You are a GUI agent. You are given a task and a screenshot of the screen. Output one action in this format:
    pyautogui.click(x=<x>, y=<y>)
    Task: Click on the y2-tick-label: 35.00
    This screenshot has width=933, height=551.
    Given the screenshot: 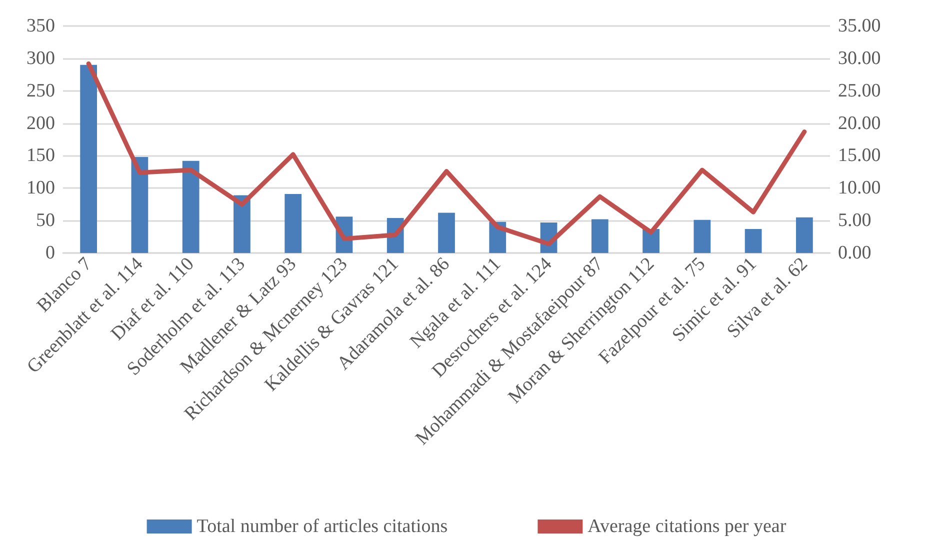 What is the action you would take?
    pyautogui.click(x=859, y=26)
    